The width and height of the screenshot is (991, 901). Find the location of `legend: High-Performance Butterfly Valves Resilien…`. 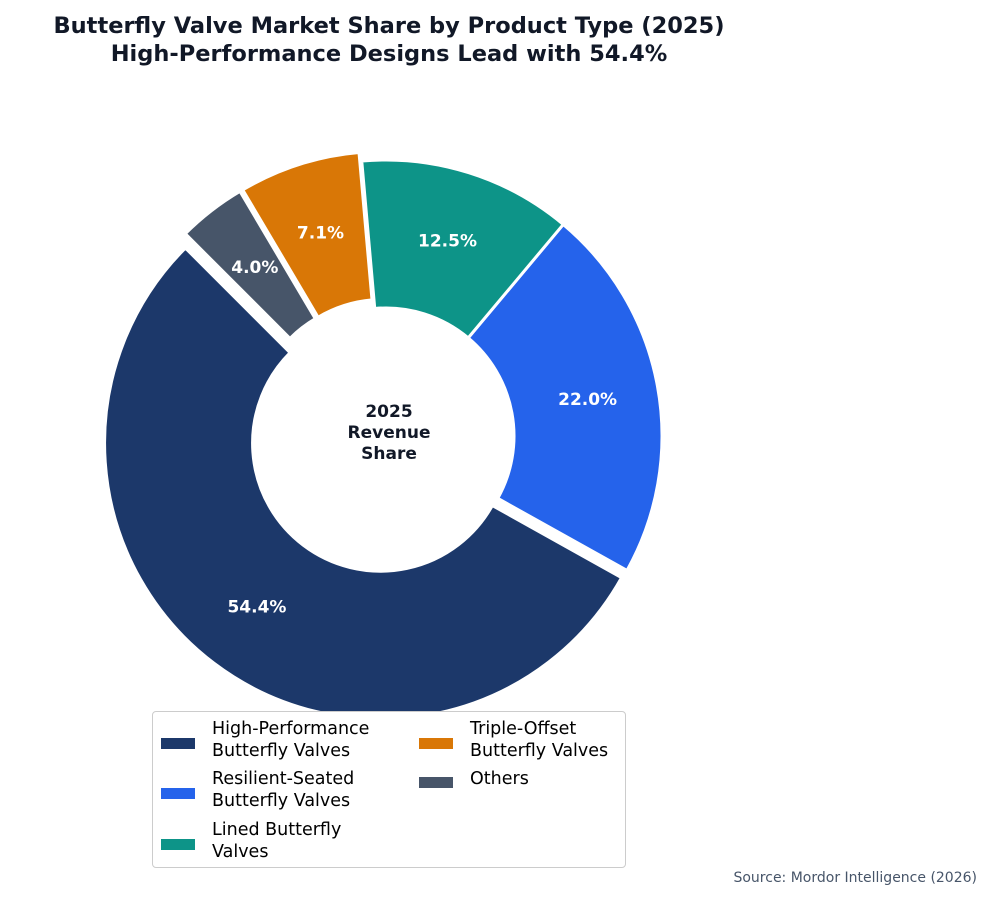

legend: High-Performance Butterfly Valves Resilien… is located at coordinates (389, 789).